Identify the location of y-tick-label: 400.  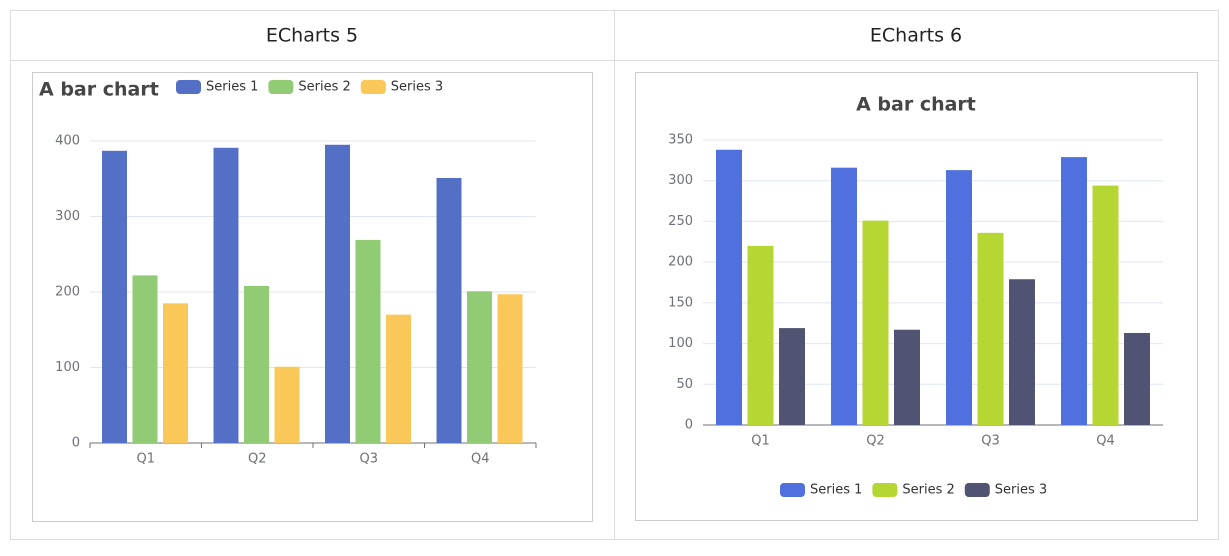
(67, 141).